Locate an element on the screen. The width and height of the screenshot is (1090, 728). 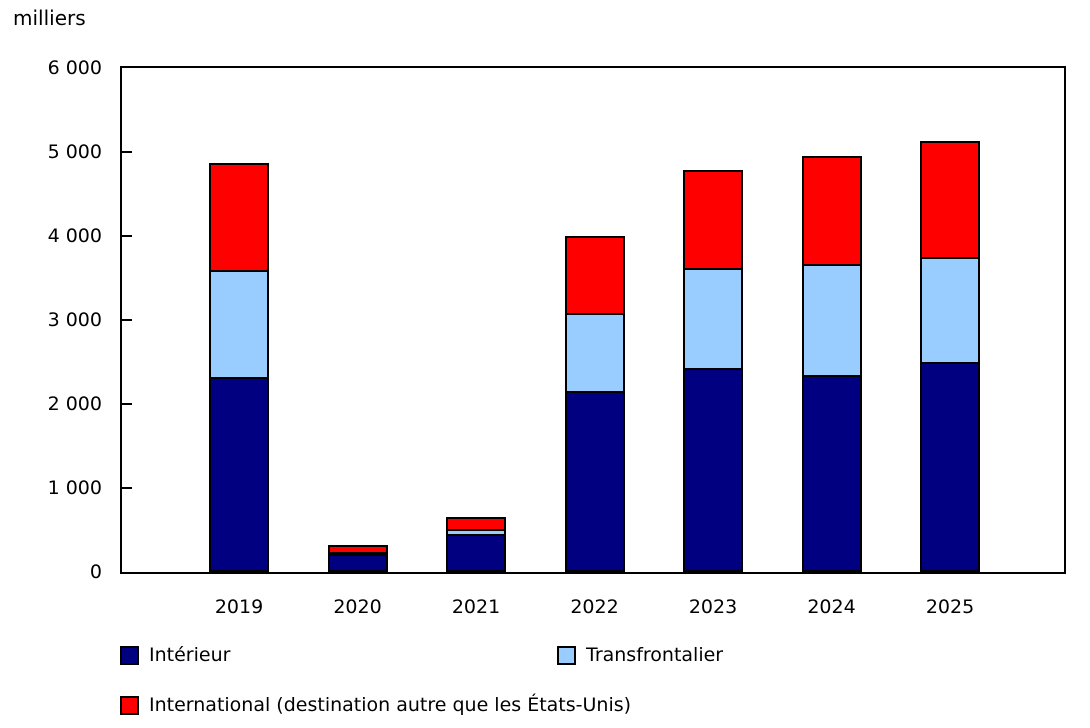
bar-2021 is located at coordinates (476, 544).